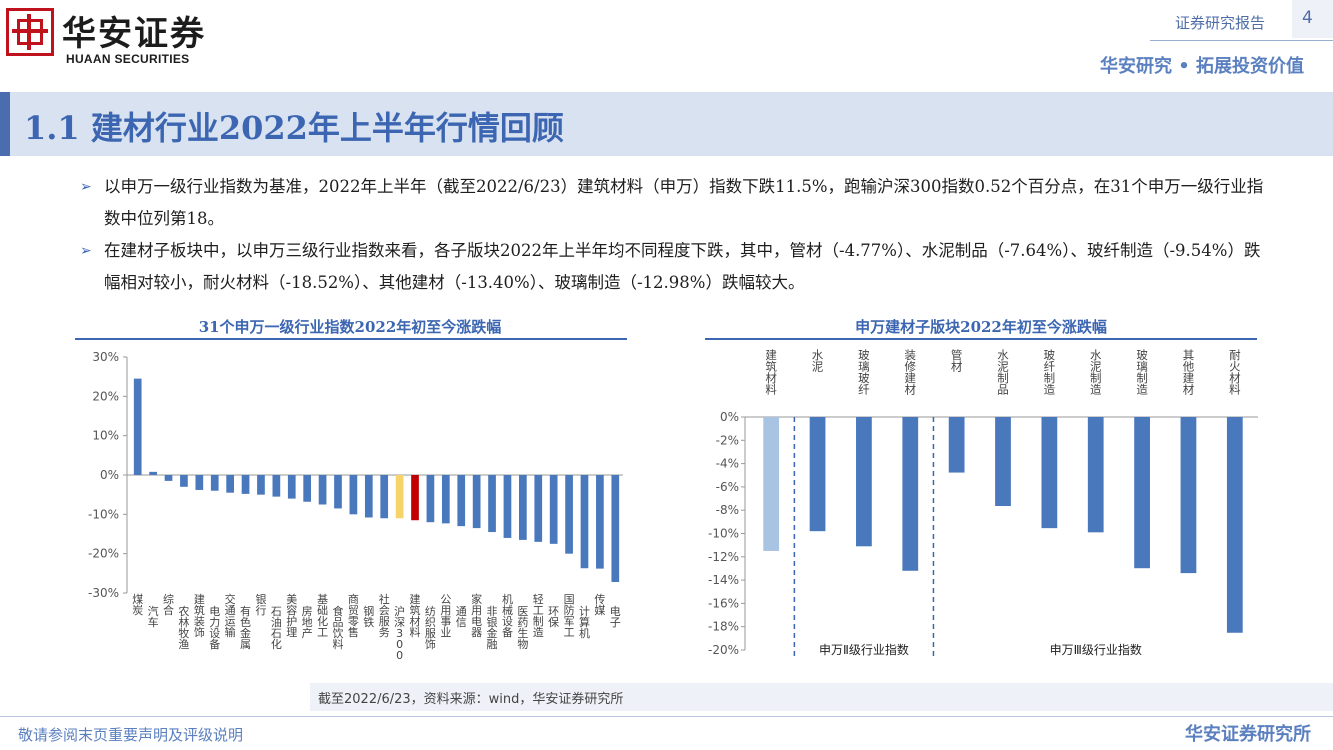 This screenshot has height=750, width=1333. What do you see at coordinates (103, 554) in the screenshot?
I see `y-tick-label: -20%` at bounding box center [103, 554].